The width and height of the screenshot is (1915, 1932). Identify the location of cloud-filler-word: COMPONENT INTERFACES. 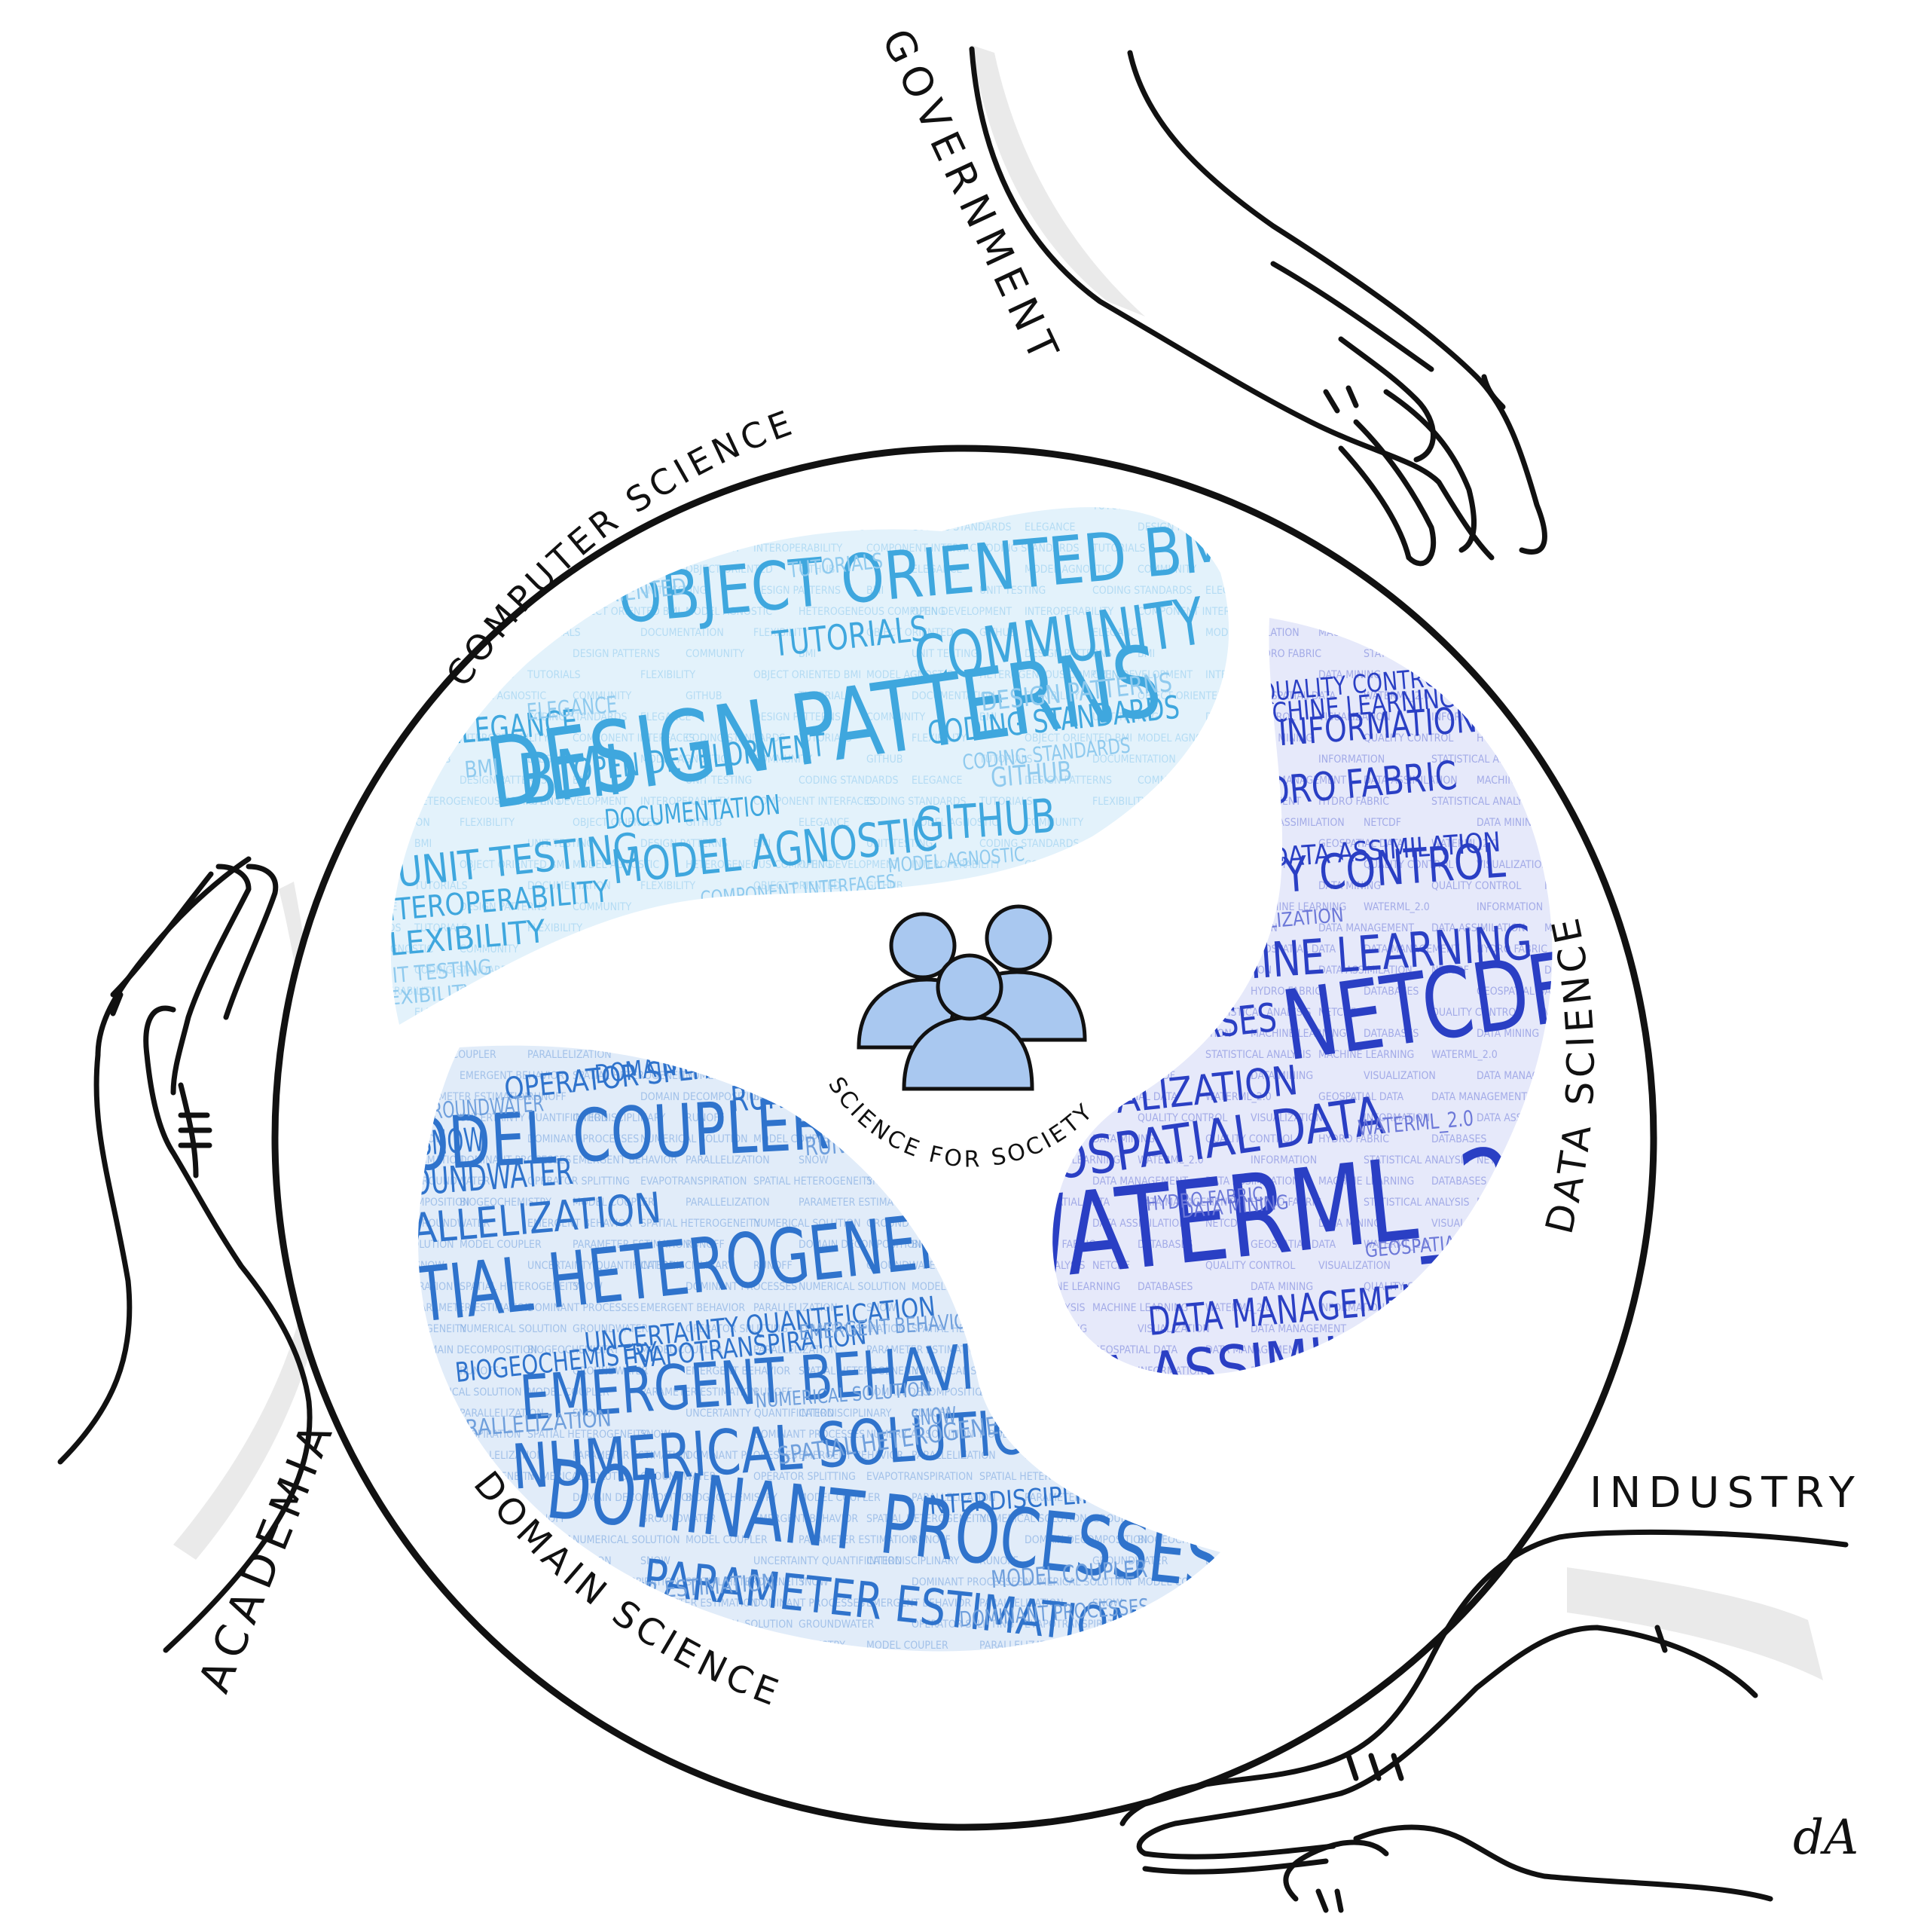
(362, 675).